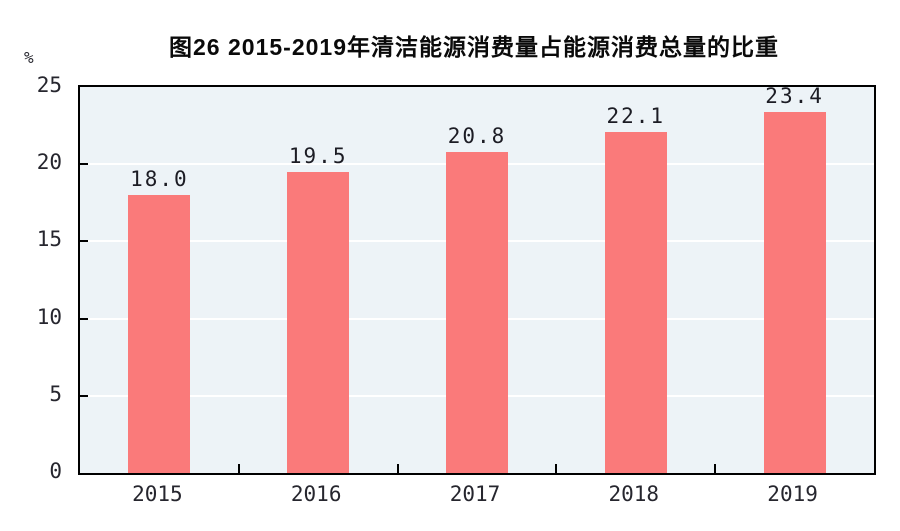 Image resolution: width=900 pixels, height=531 pixels. What do you see at coordinates (49, 239) in the screenshot?
I see `y-axis-label-15: 15` at bounding box center [49, 239].